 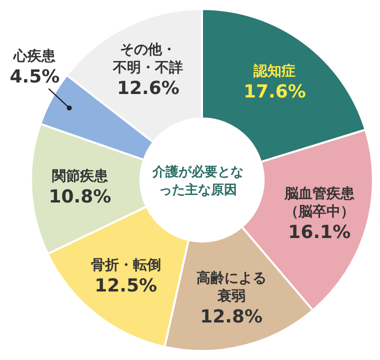 What do you see at coordinates (231, 286) in the screenshot?
I see `slice-label: 高齢による衰弱` at bounding box center [231, 286].